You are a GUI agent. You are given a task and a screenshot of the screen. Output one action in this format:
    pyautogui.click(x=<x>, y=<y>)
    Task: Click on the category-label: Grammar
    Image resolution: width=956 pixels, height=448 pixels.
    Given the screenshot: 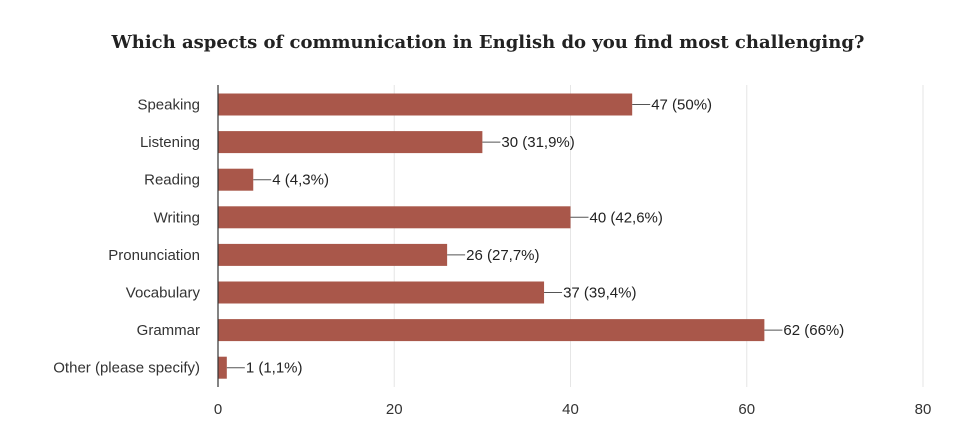 What is the action you would take?
    pyautogui.click(x=168, y=330)
    